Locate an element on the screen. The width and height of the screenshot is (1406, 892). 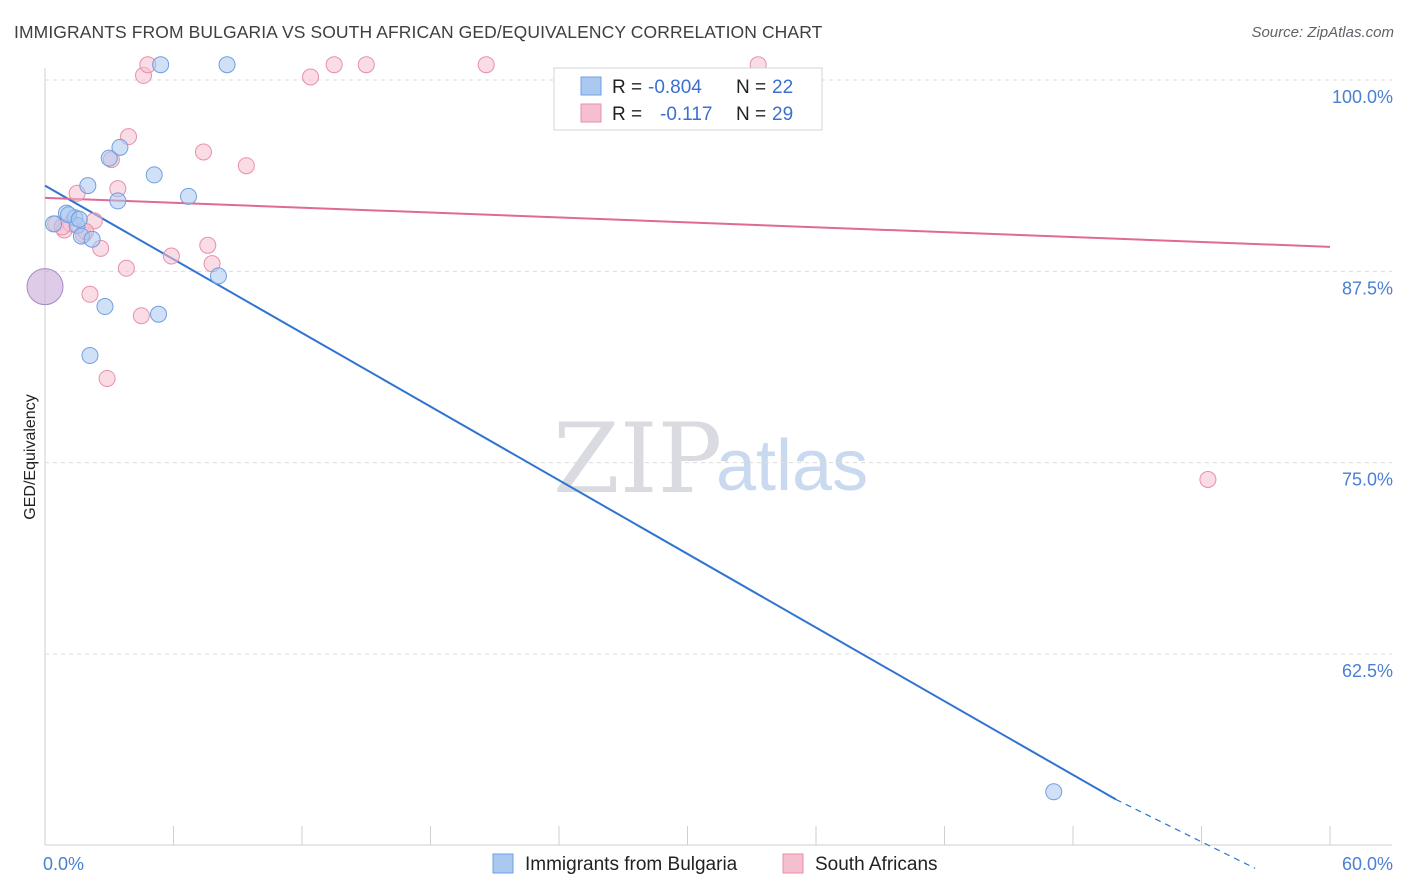
legend-n-label-1: N = is located at coordinates (751, 87).